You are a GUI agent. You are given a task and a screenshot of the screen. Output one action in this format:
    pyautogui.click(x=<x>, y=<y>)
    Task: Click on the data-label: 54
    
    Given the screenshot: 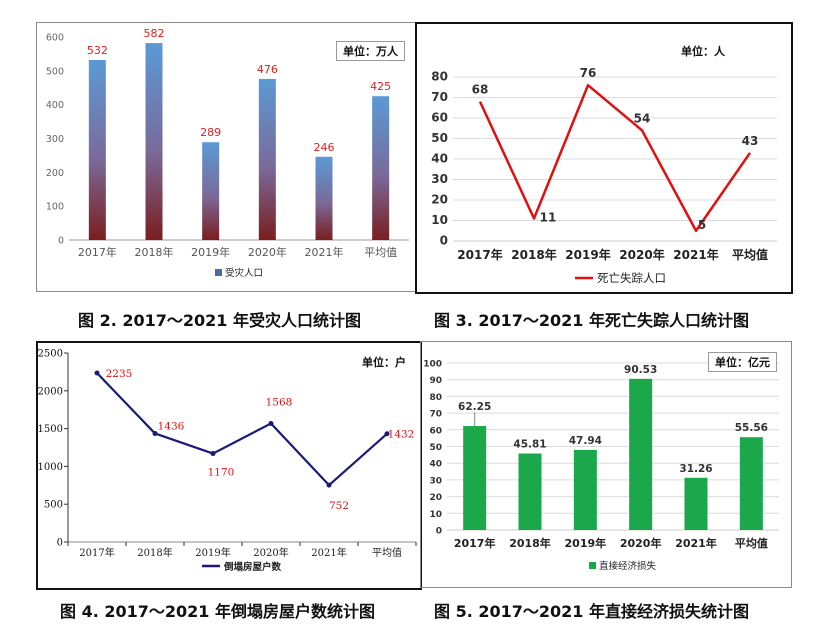 What is the action you would take?
    pyautogui.click(x=642, y=118)
    